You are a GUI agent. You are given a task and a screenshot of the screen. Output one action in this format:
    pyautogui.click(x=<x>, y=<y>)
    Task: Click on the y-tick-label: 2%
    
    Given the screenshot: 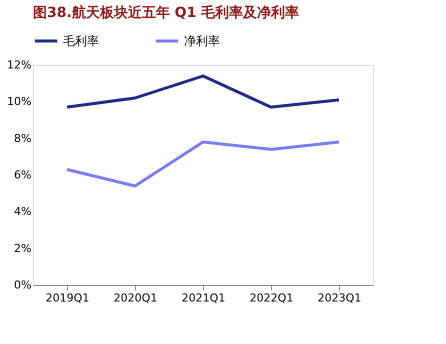 What is the action you would take?
    pyautogui.click(x=23, y=248)
    